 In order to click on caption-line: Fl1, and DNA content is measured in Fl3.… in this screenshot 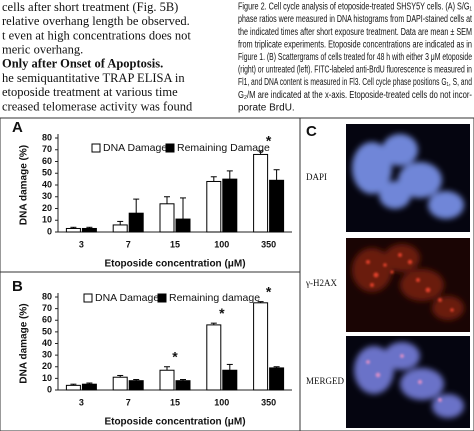, I will do `click(355, 82)`.